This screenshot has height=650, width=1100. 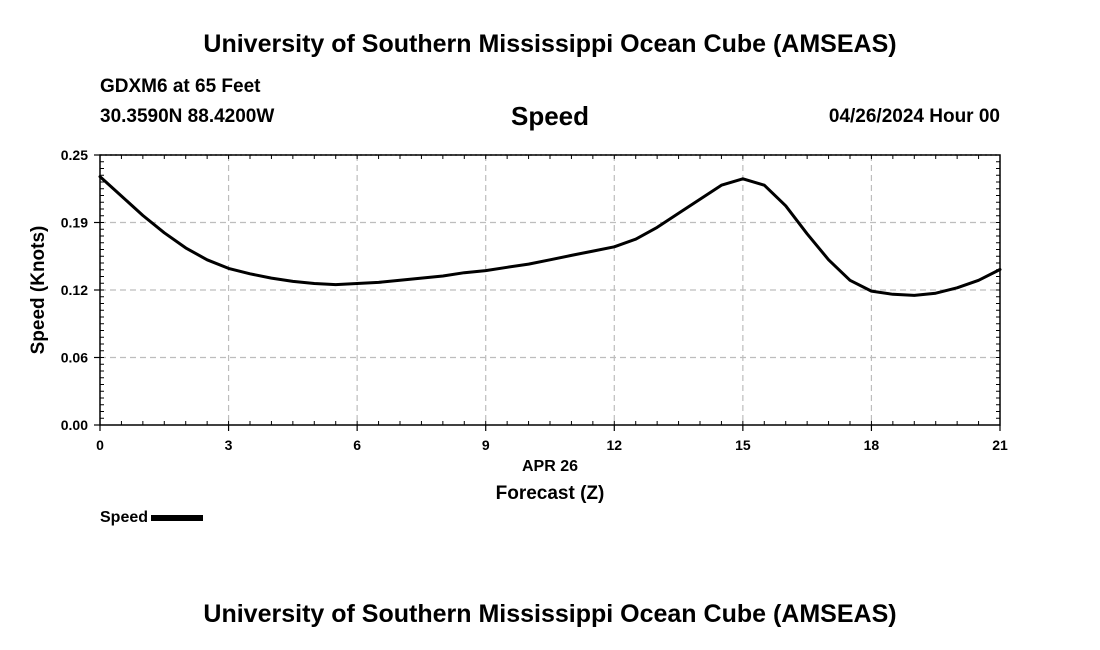 I want to click on y-axis-label: Speed (Knots), so click(x=38, y=290).